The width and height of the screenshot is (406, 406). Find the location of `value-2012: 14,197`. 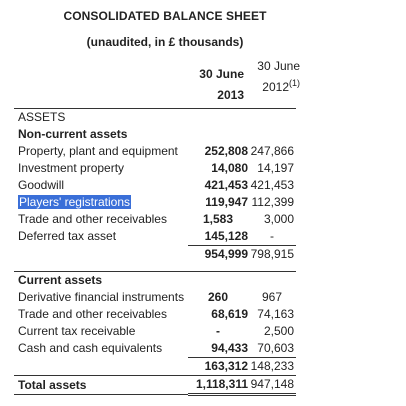

value-2012: 14,197 is located at coordinates (275, 168).